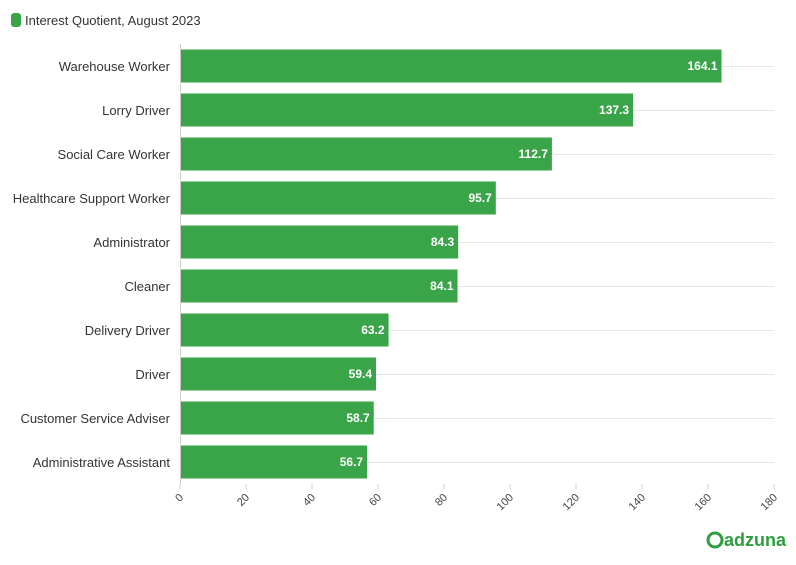 The height and width of the screenshot is (565, 796). I want to click on category-label: Driver, so click(152, 374).